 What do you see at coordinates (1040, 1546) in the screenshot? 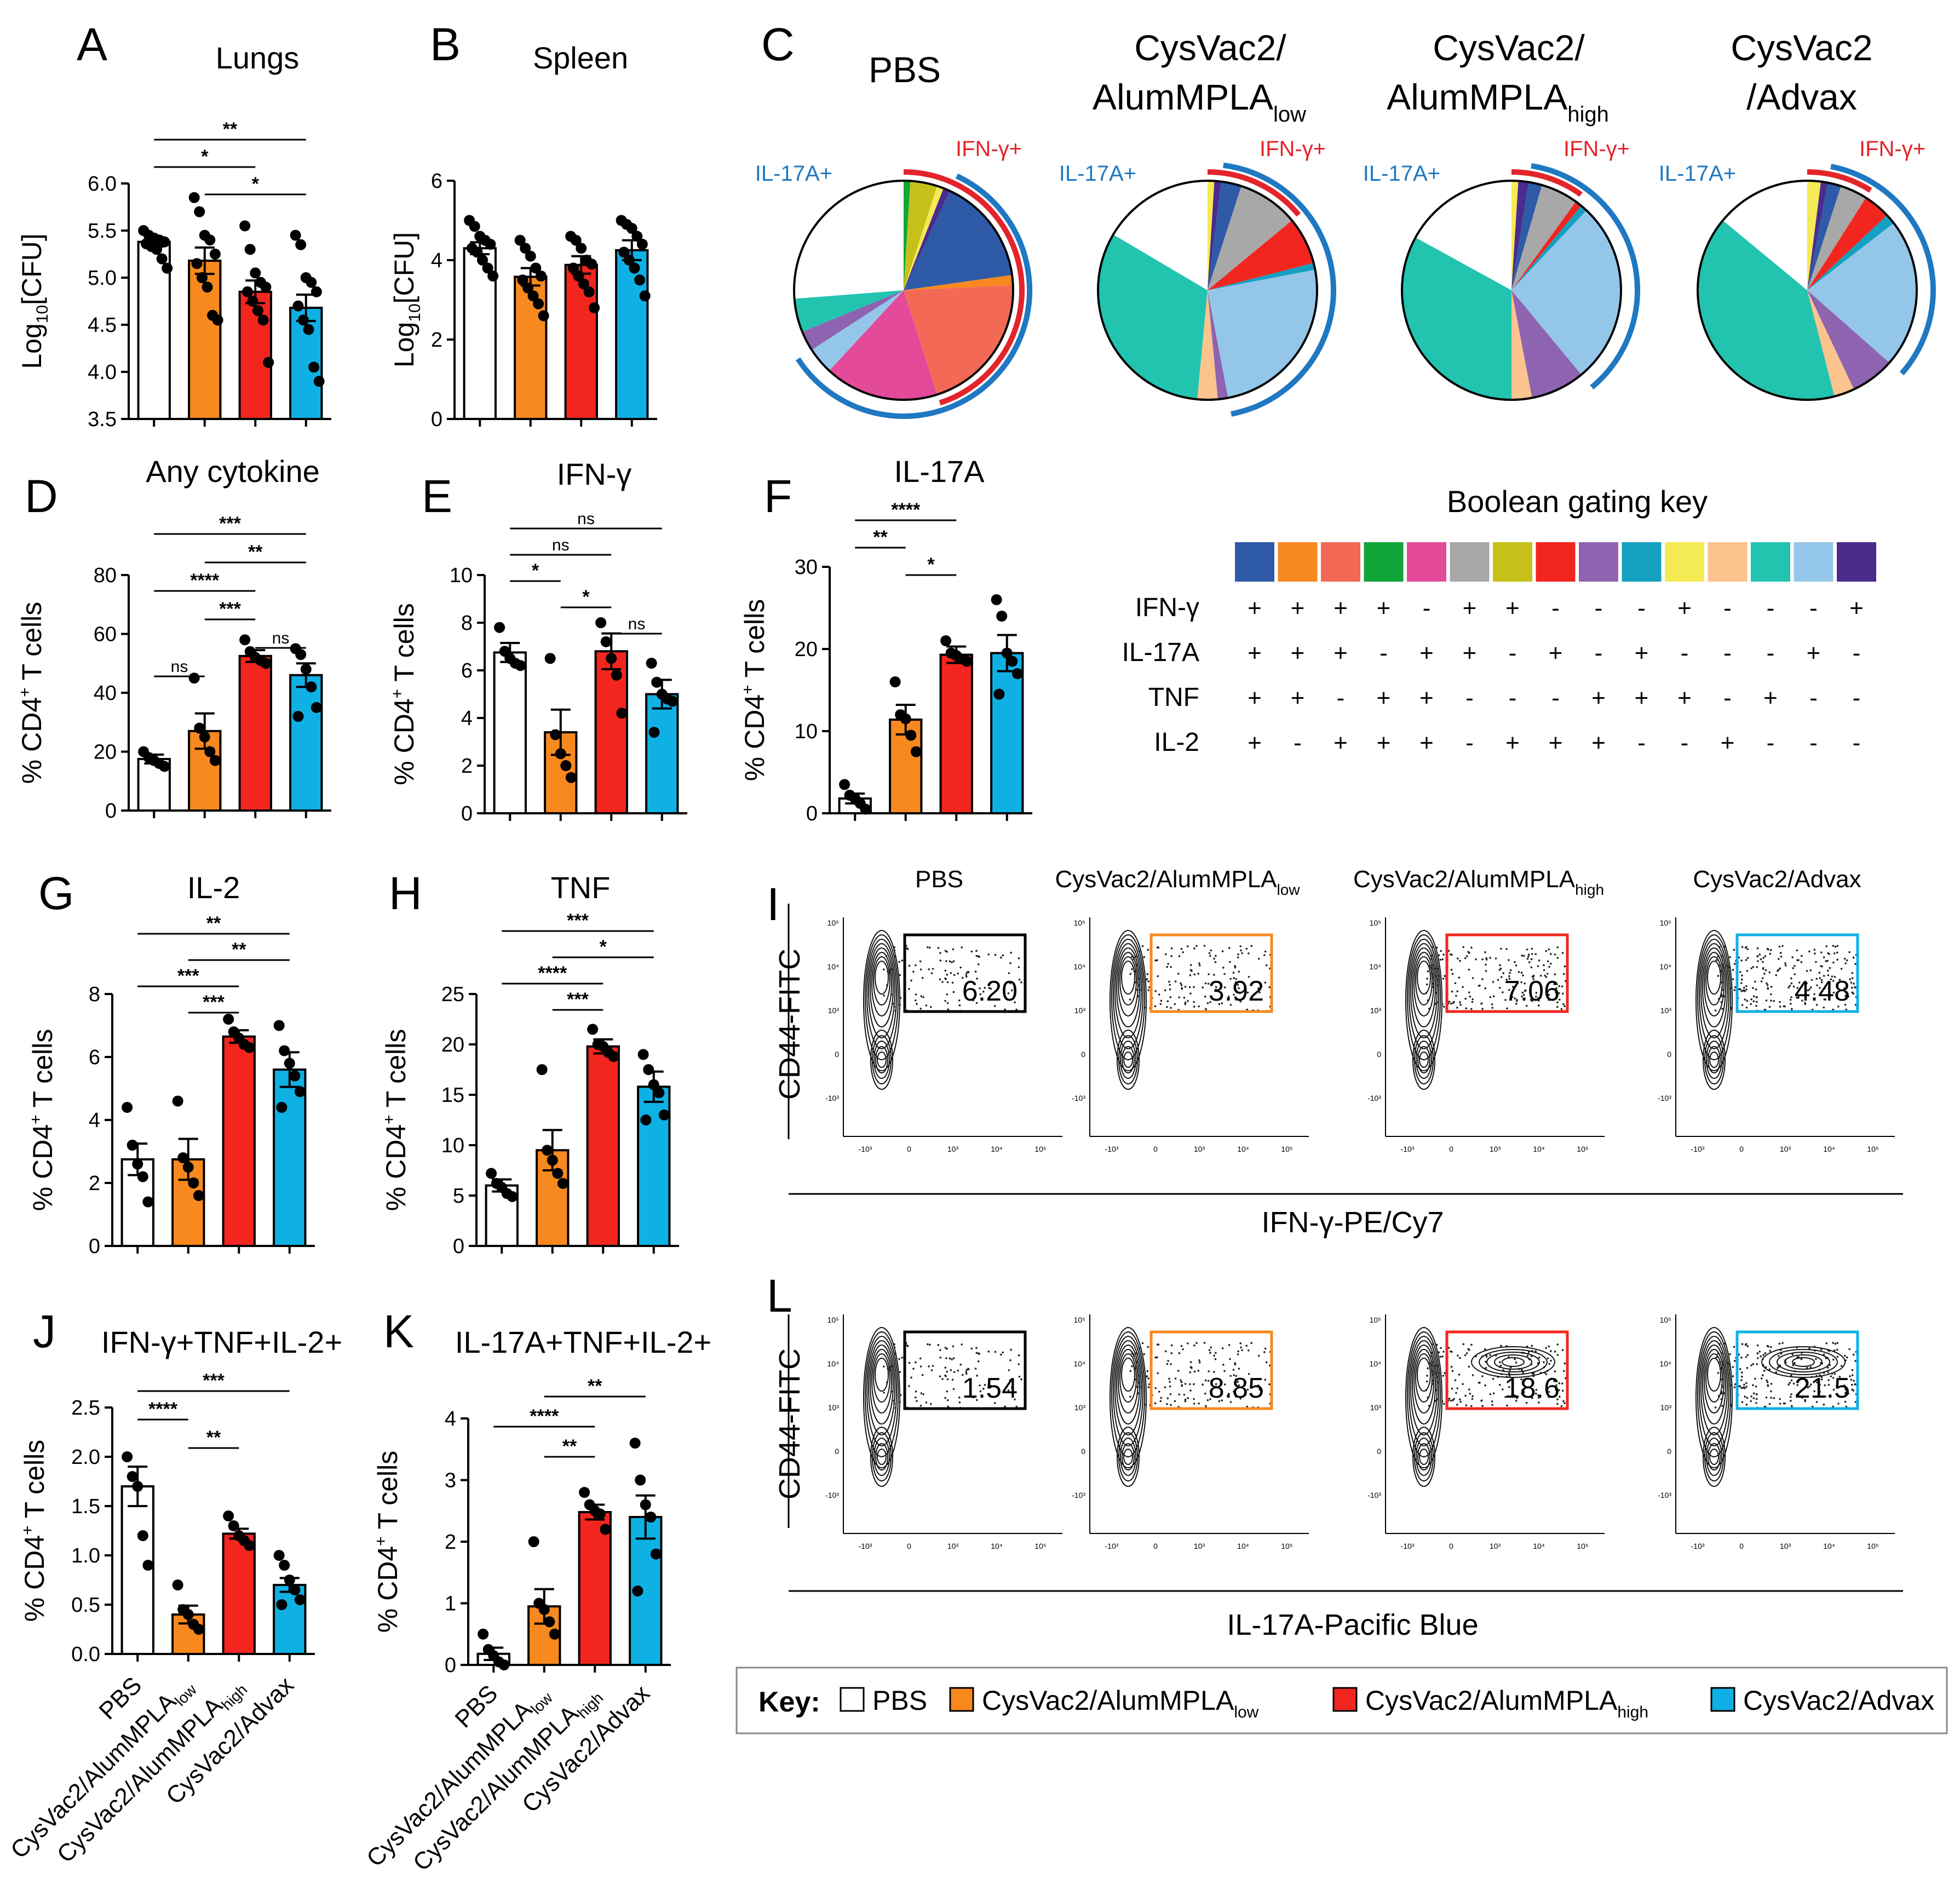
I see `flow-x-tick: 10⁵` at bounding box center [1040, 1546].